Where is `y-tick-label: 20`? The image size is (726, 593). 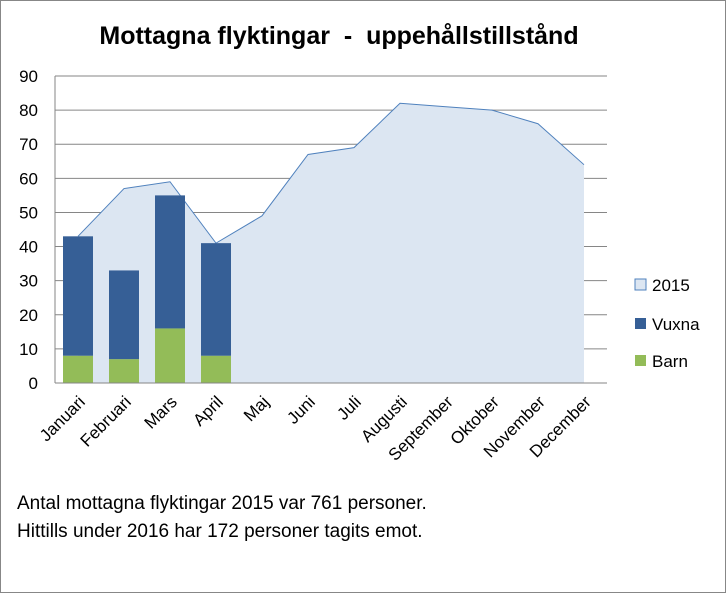
y-tick-label: 20 is located at coordinates (28, 315).